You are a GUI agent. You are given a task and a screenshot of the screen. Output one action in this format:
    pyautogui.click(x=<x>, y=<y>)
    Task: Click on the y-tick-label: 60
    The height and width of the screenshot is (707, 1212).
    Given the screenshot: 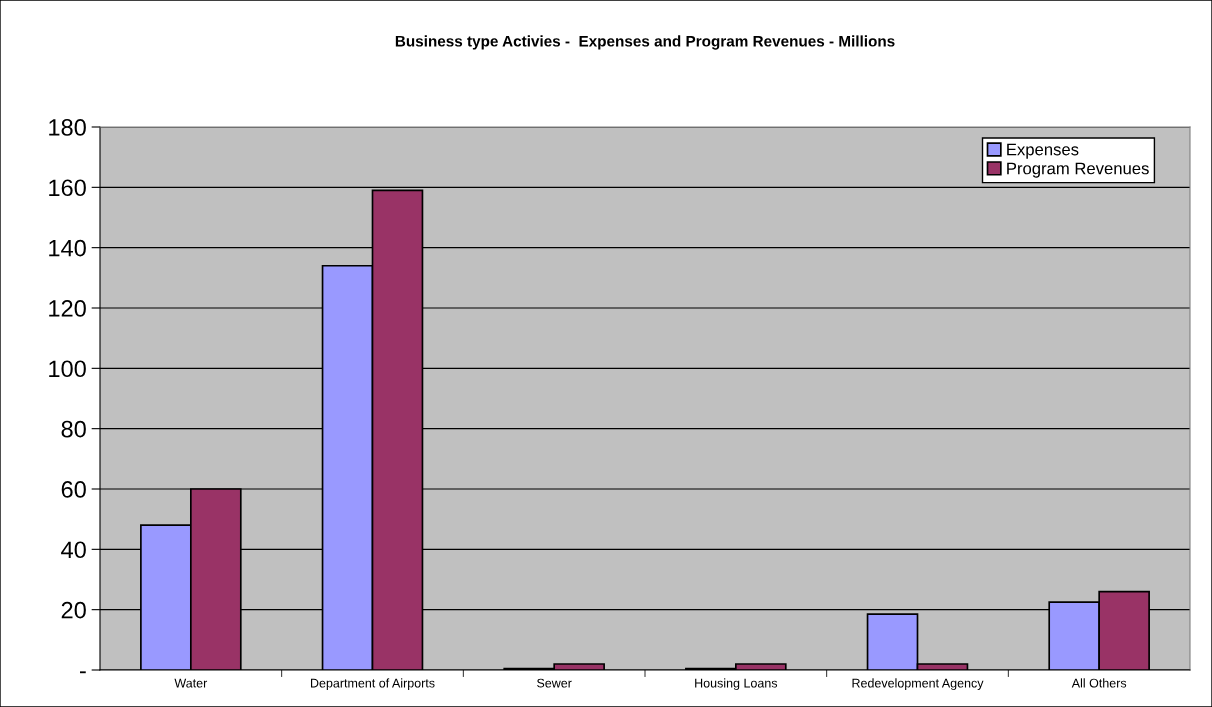 What is the action you would take?
    pyautogui.click(x=73, y=489)
    